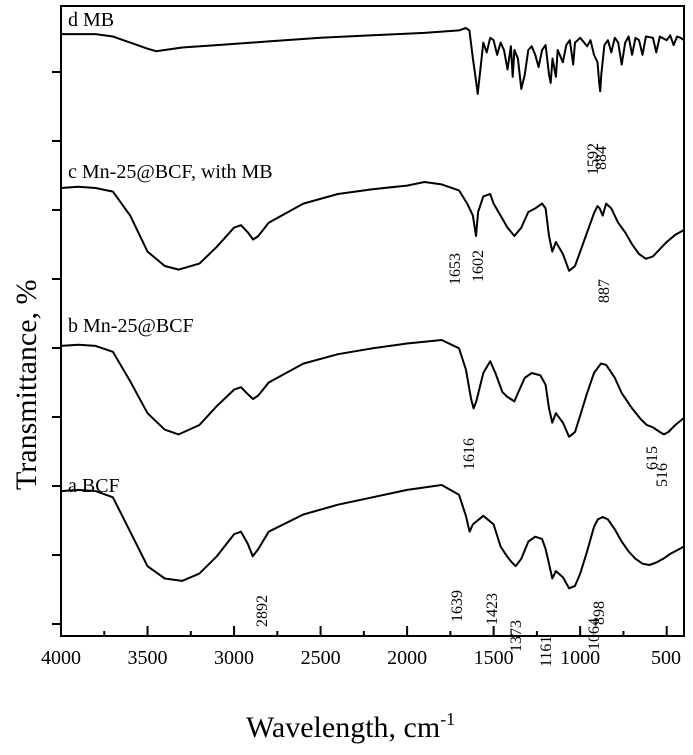 The width and height of the screenshot is (693, 755). I want to click on x-axis-title: Wavelength, cm-1, so click(350, 726).